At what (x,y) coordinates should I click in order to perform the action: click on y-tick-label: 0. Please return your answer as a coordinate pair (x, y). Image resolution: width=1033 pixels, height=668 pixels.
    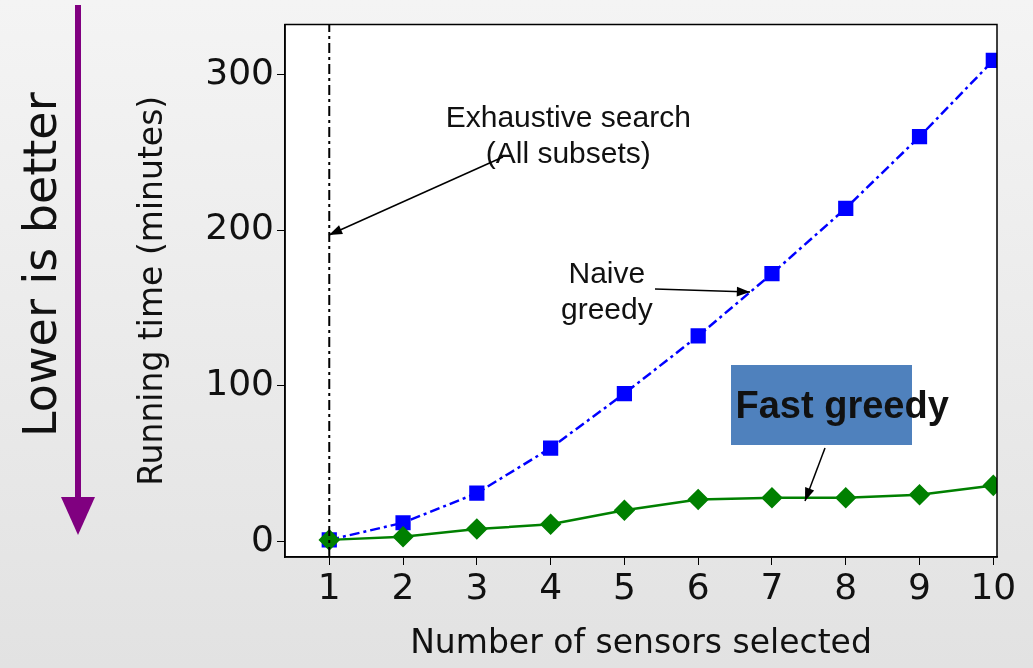
    Looking at the image, I should click on (262, 538).